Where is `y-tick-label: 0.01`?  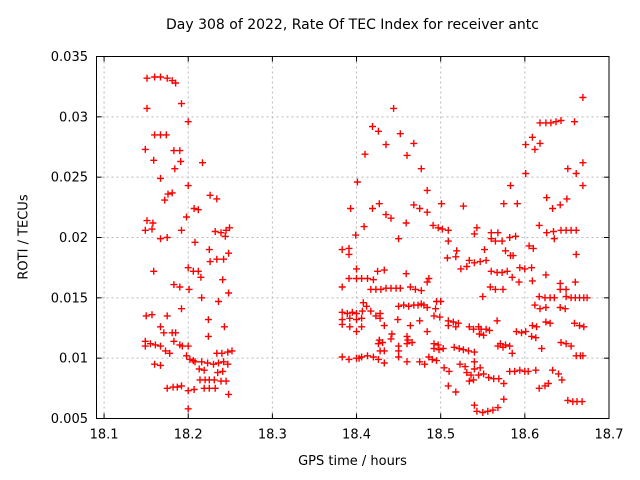
y-tick-label: 0.01 is located at coordinates (73, 359).